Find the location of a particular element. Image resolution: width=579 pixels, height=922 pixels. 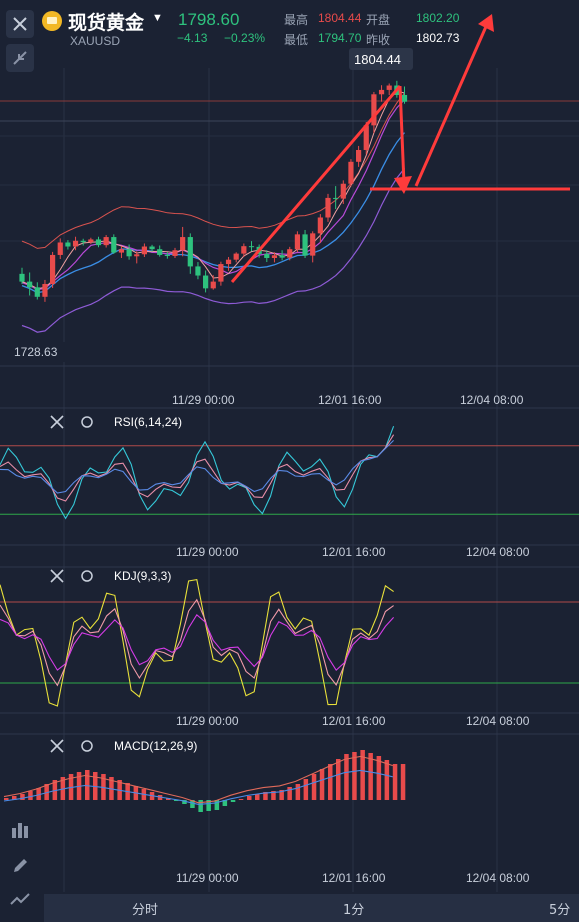

macd-dif is located at coordinates (198, 779).